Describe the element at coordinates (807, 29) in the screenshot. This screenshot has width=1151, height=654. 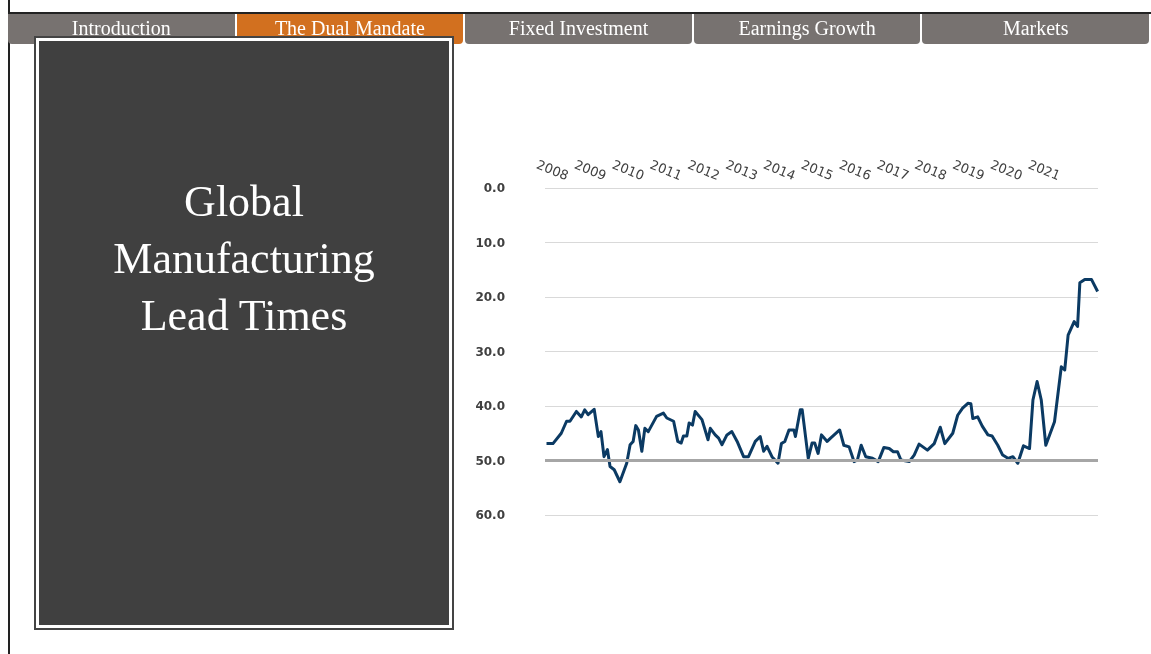
I see `text: Earnings Growth` at that location.